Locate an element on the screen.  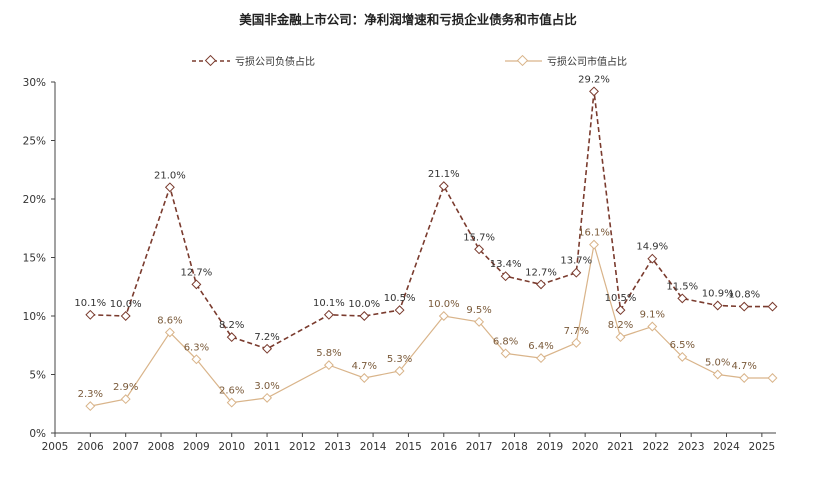
data-label: 9.1% is located at coordinates (652, 315).